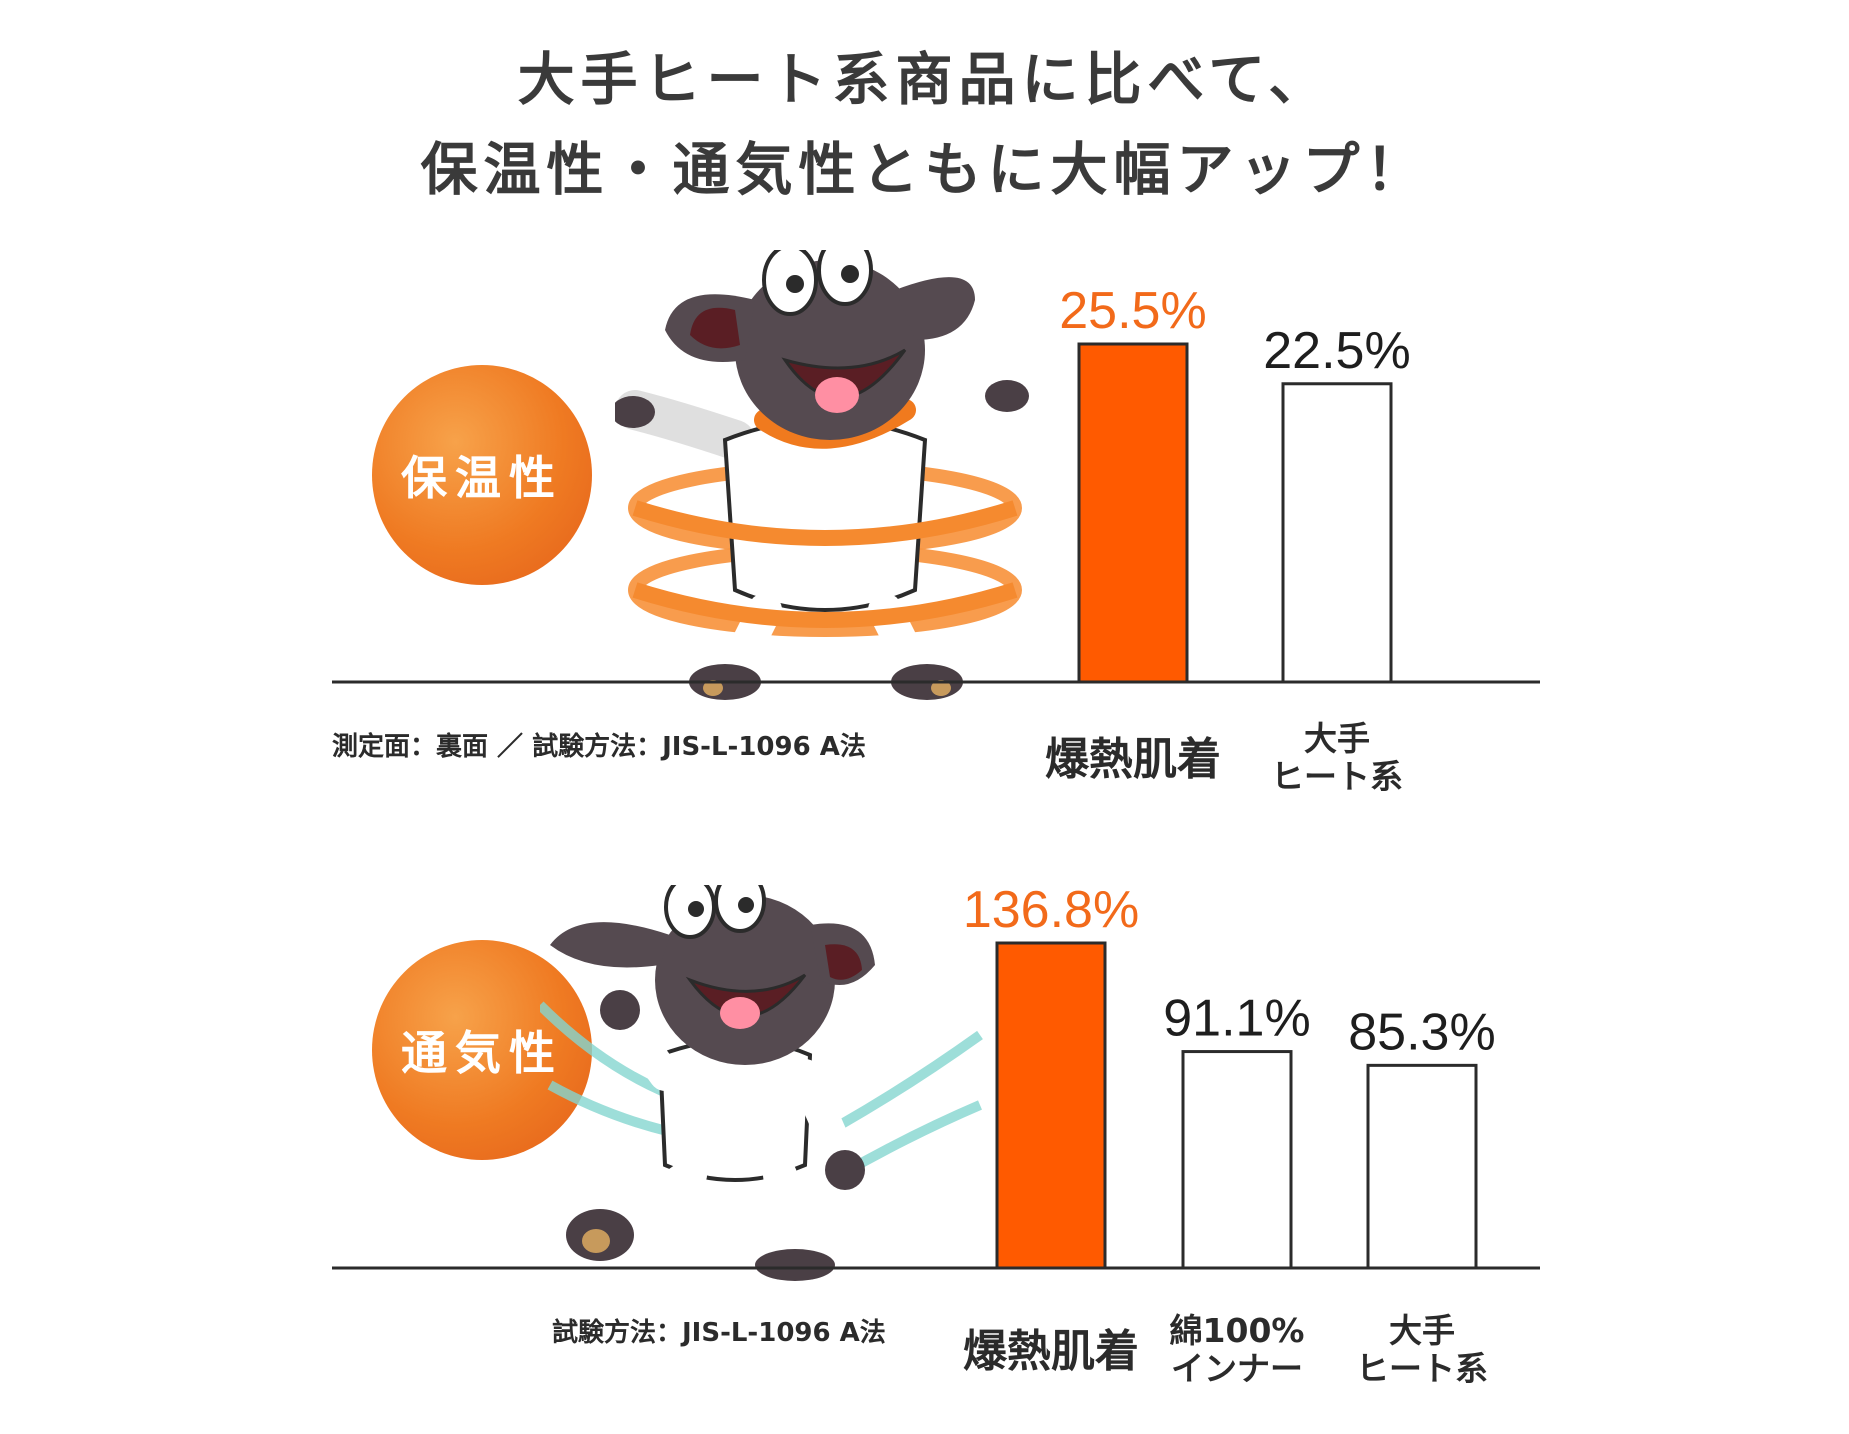 This screenshot has height=1434, width=1849. What do you see at coordinates (822, 475) in the screenshot?
I see `mascot-heat-illustration` at bounding box center [822, 475].